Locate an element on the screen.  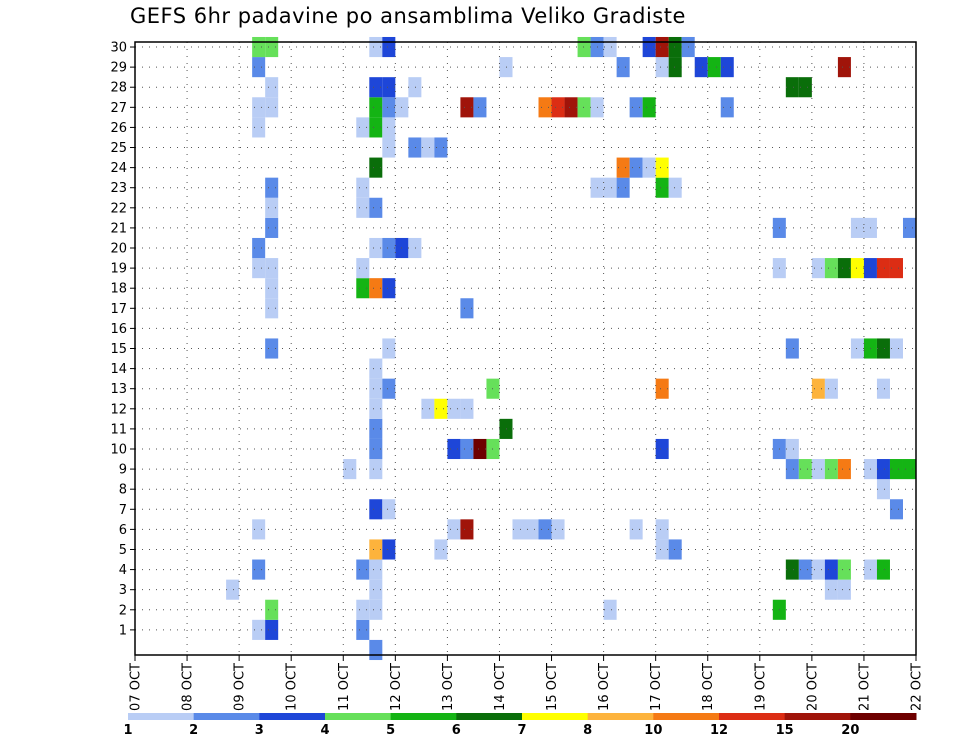
y-tick-label: 20 is located at coordinates (118, 249).